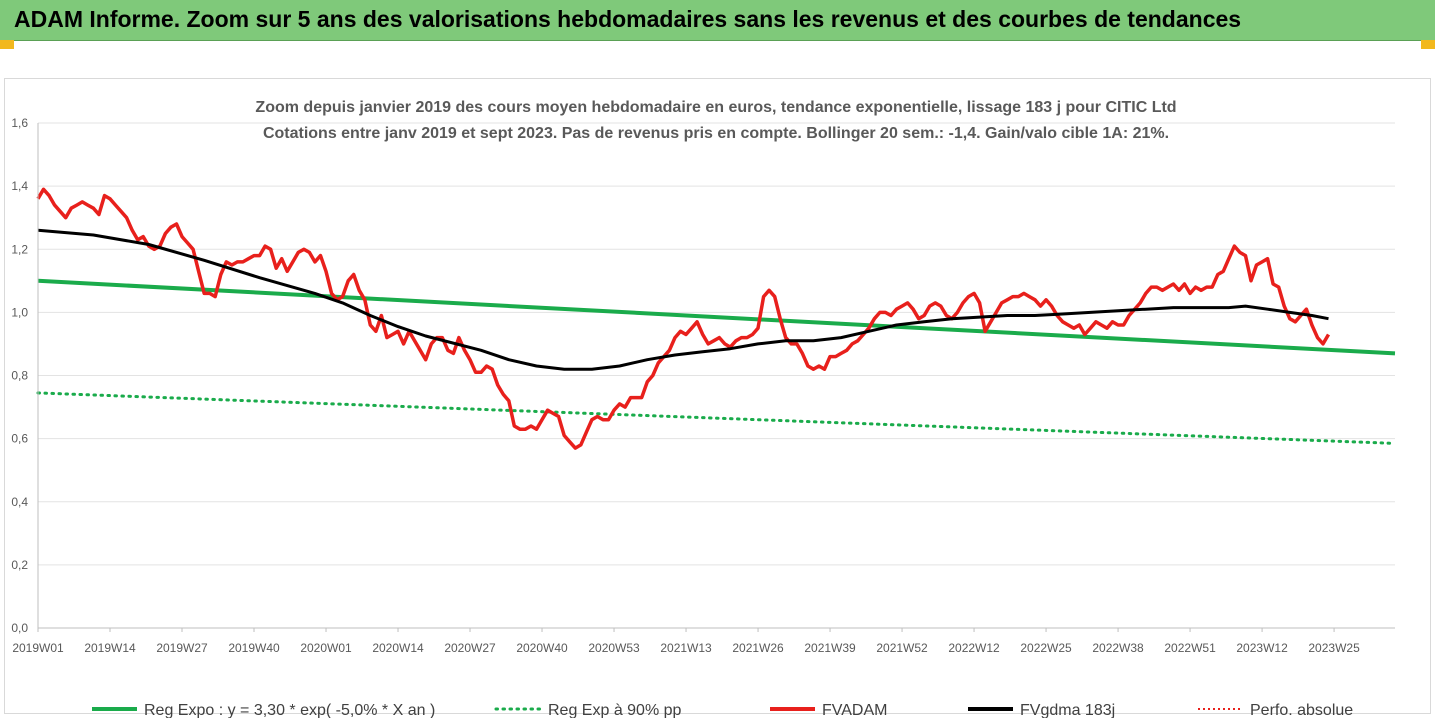 The height and width of the screenshot is (718, 1435). I want to click on y-tick-label: 0,4, so click(19, 502).